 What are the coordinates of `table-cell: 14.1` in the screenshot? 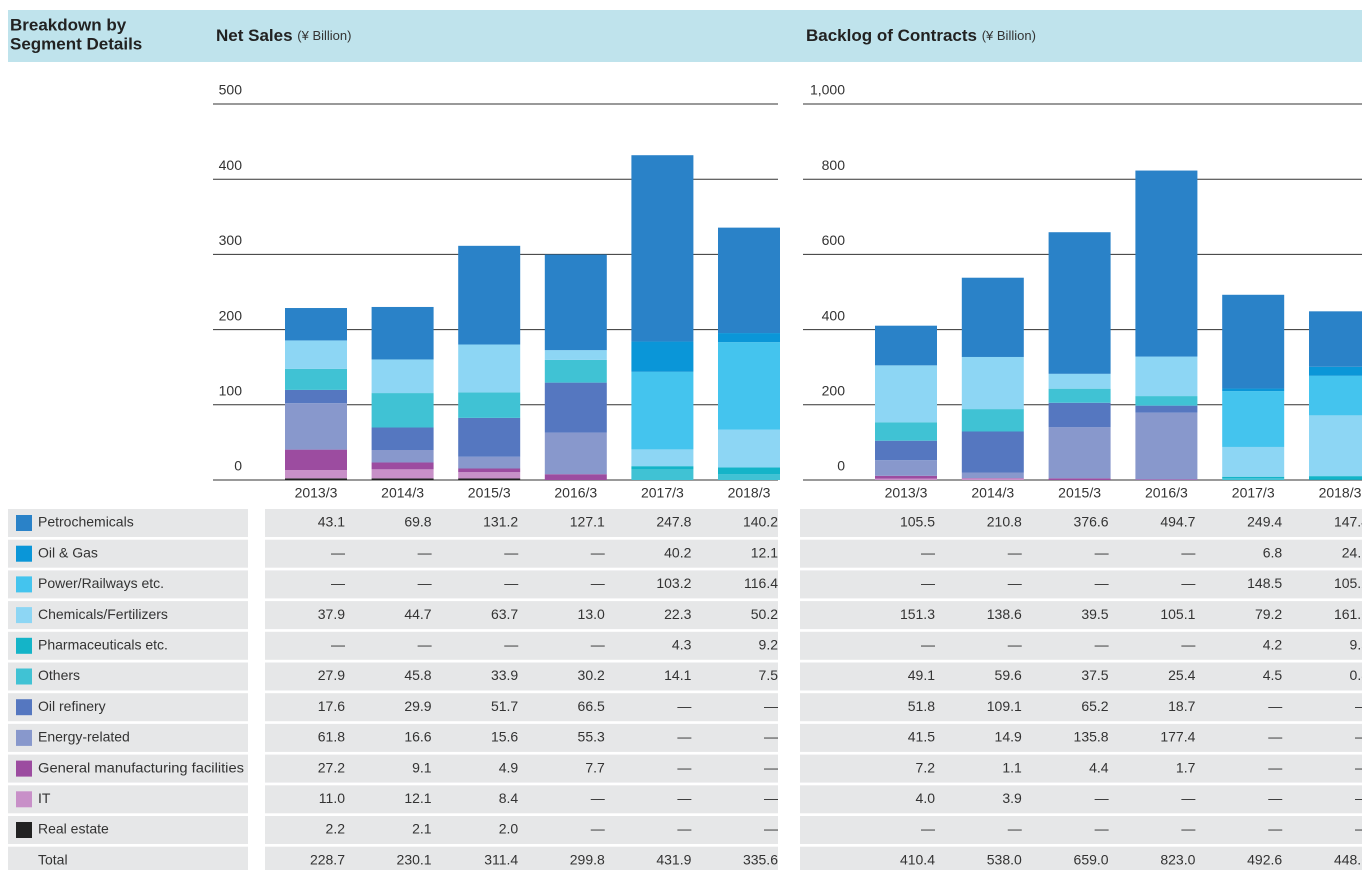 It's located at (677, 675).